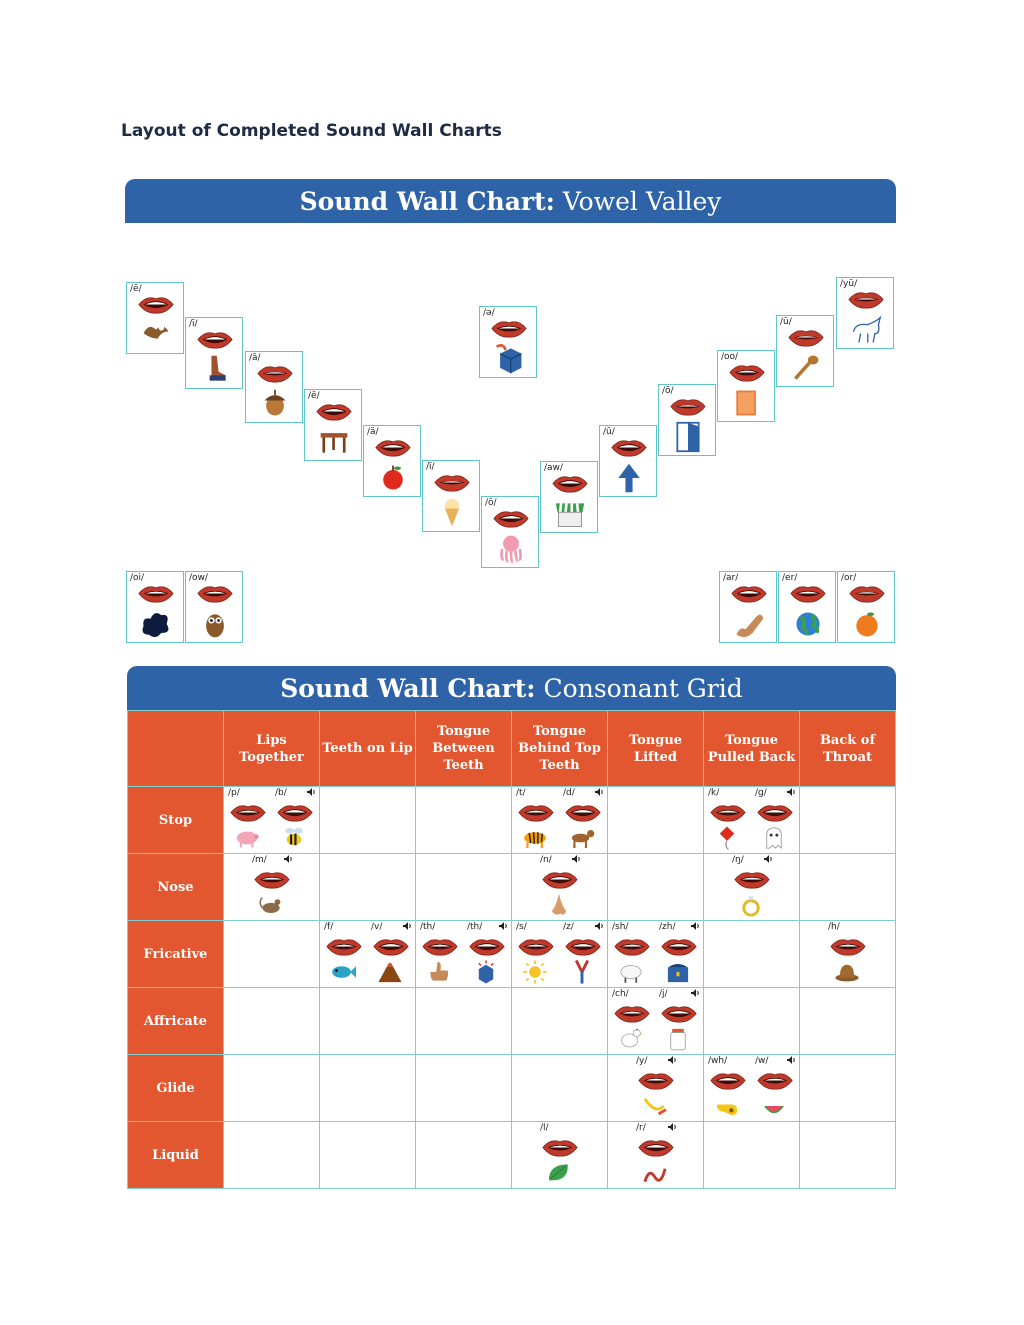 The image size is (1024, 1325). I want to click on vowel-card: /ar/, so click(748, 607).